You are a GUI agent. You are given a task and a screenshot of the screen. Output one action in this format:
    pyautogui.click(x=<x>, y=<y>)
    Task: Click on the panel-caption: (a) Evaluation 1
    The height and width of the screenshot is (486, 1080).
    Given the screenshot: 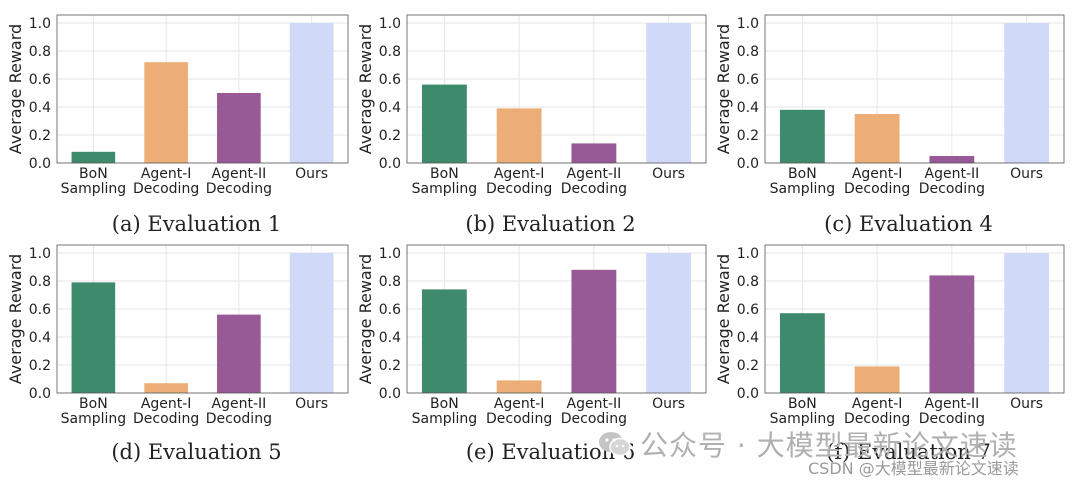 What is the action you would take?
    pyautogui.click(x=196, y=224)
    